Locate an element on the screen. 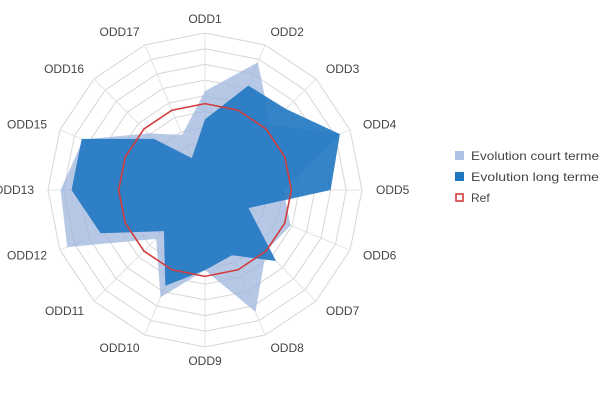 The height and width of the screenshot is (400, 600). axis-label-odd5: ODD5 is located at coordinates (393, 190).